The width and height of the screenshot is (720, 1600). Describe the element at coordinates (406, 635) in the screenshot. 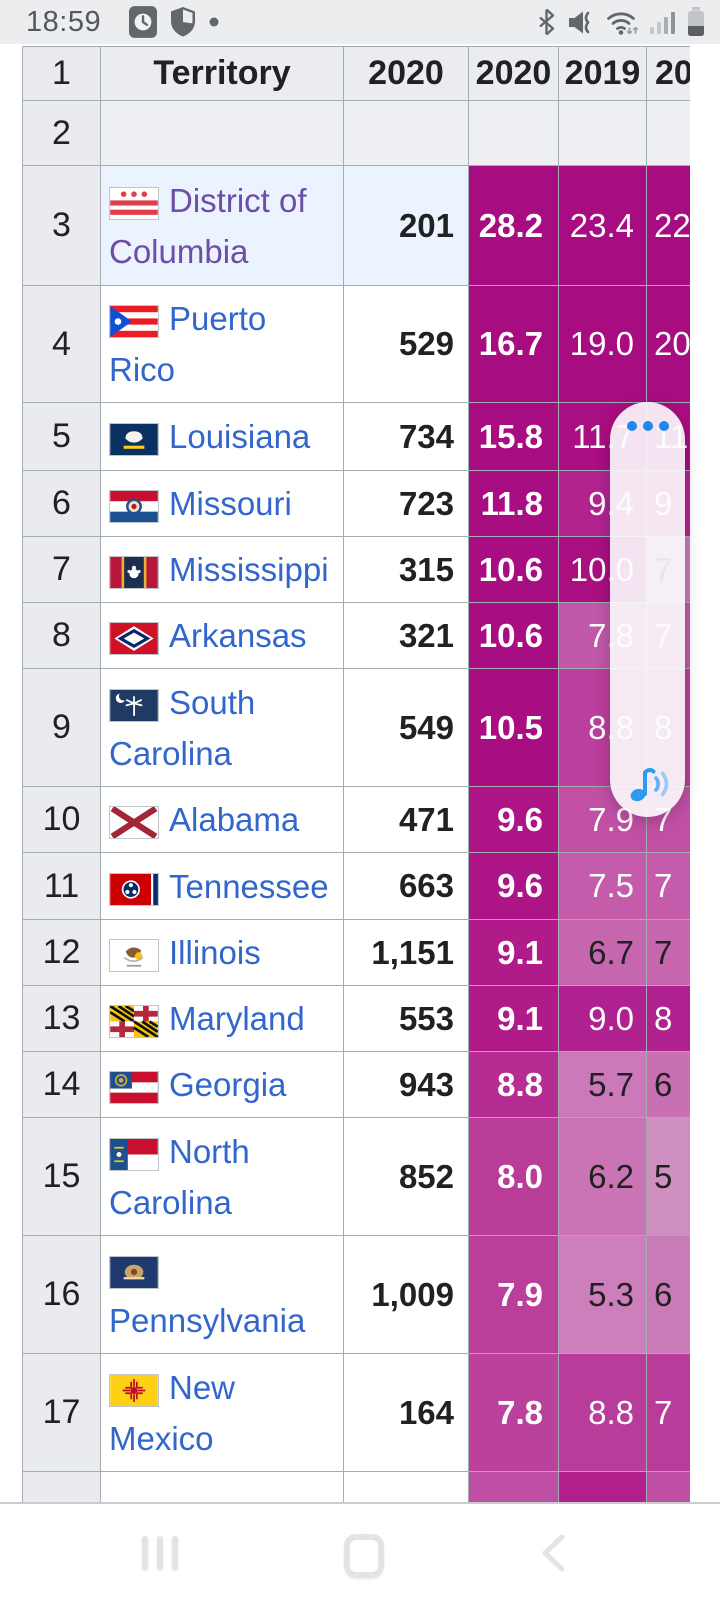

I see `count-2020-cell: 321` at that location.